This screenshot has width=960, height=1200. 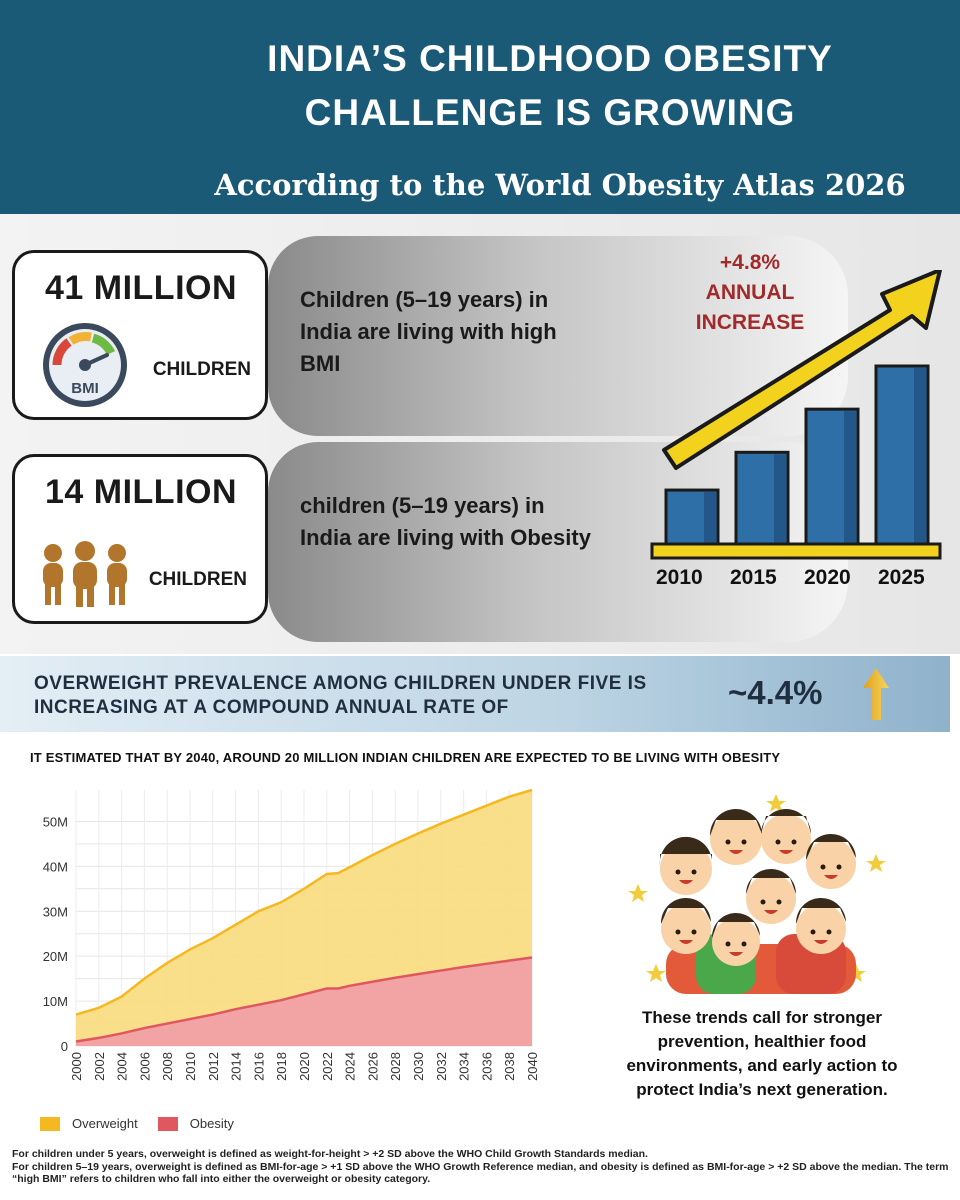 I want to click on children-group-illustration, so click(x=761, y=896).